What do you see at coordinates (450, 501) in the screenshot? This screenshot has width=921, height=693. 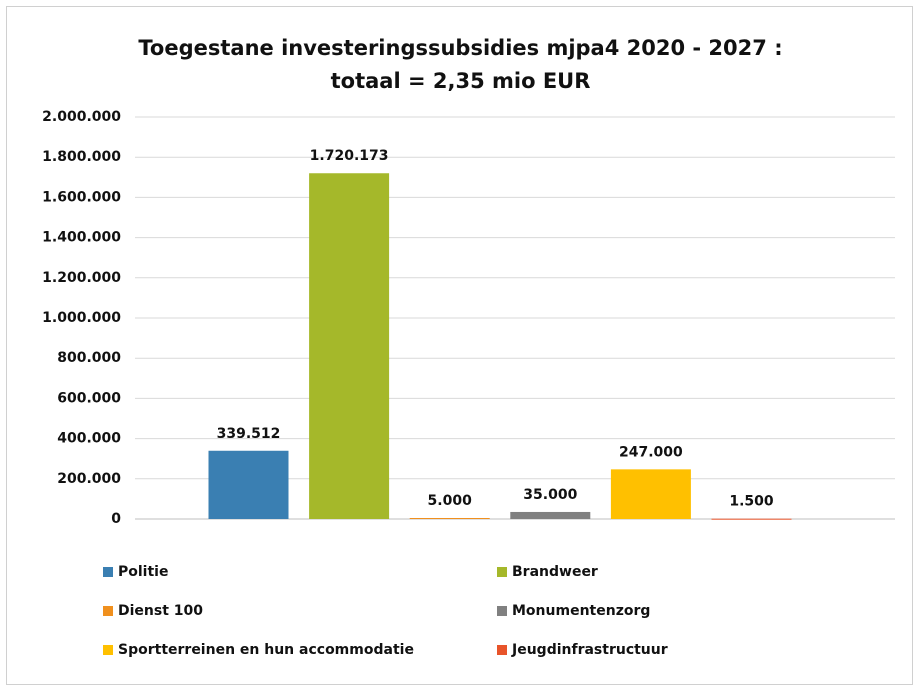 I see `data-label: 5.000` at bounding box center [450, 501].